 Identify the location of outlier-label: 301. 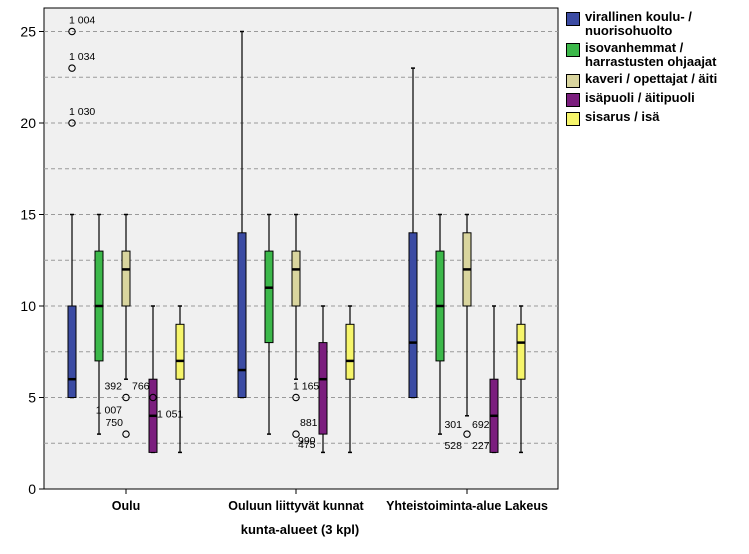
(453, 425).